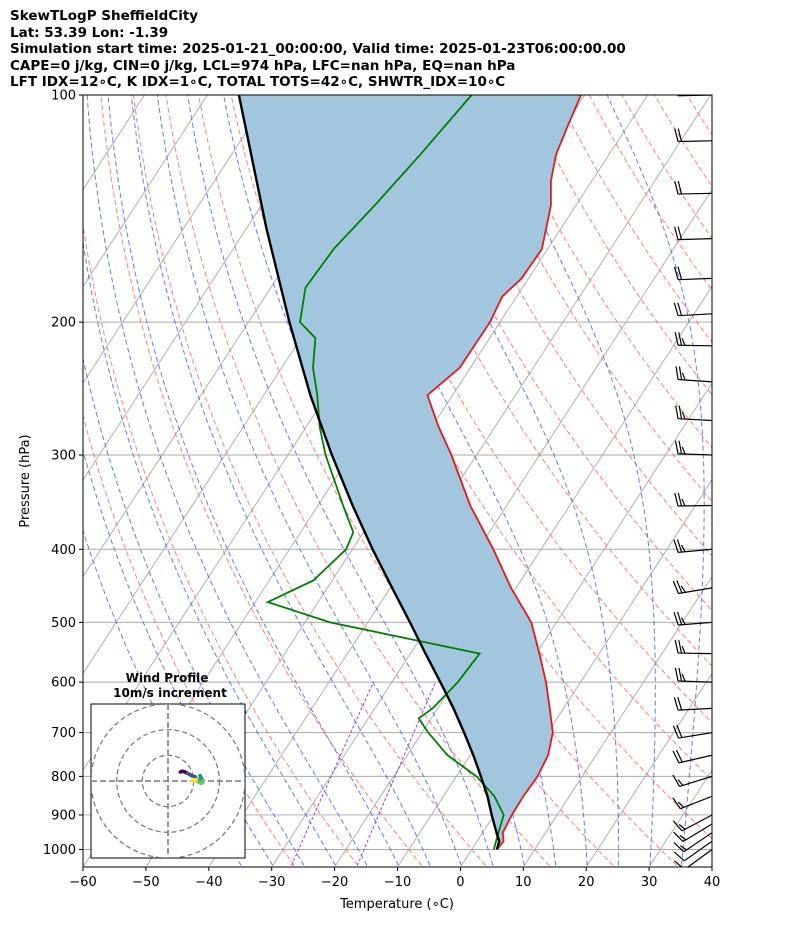 The width and height of the screenshot is (794, 937). I want to click on y-tick-label: 700, so click(63, 733).